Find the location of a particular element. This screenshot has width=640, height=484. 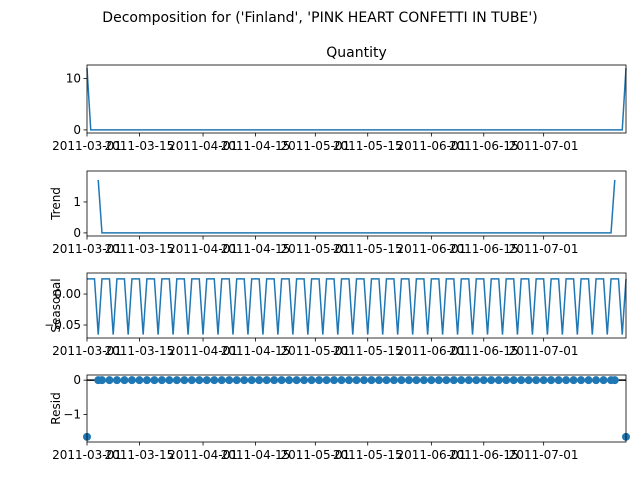

y-tick-label: 0 is located at coordinates (77, 380).